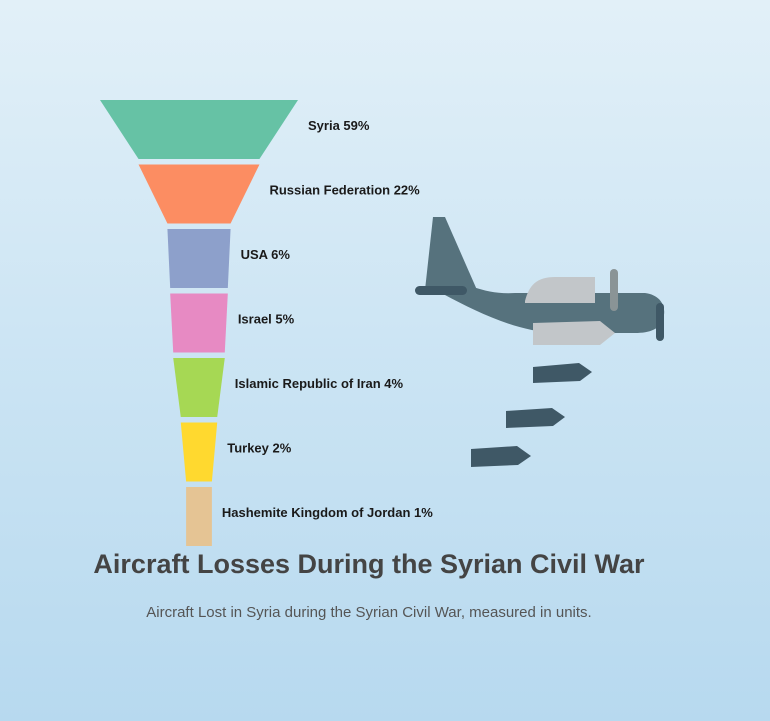 This screenshot has width=770, height=721. I want to click on funnel-segment-turkey, so click(199, 452).